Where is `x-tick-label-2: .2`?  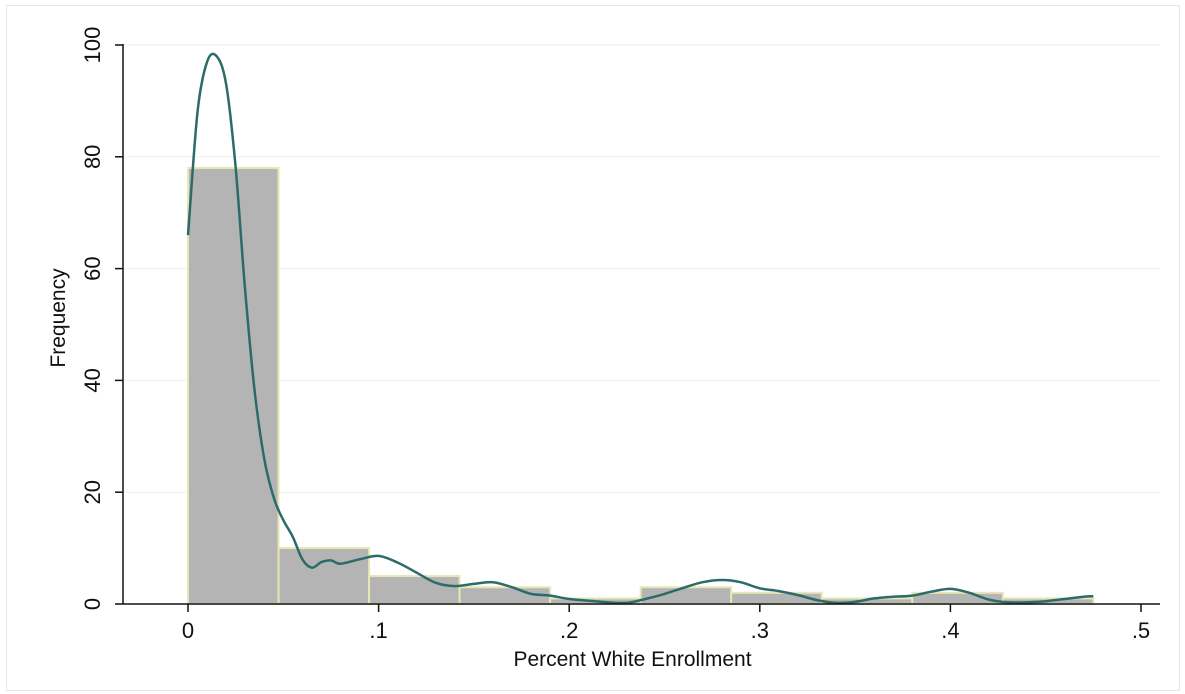 x-tick-label-2: .2 is located at coordinates (569, 630).